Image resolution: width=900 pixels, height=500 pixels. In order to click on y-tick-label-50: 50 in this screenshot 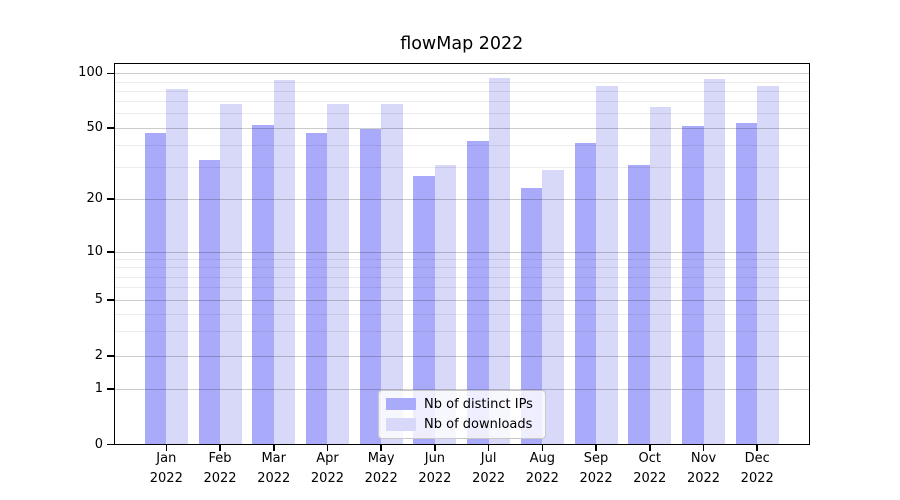, I will do `click(94, 127)`.